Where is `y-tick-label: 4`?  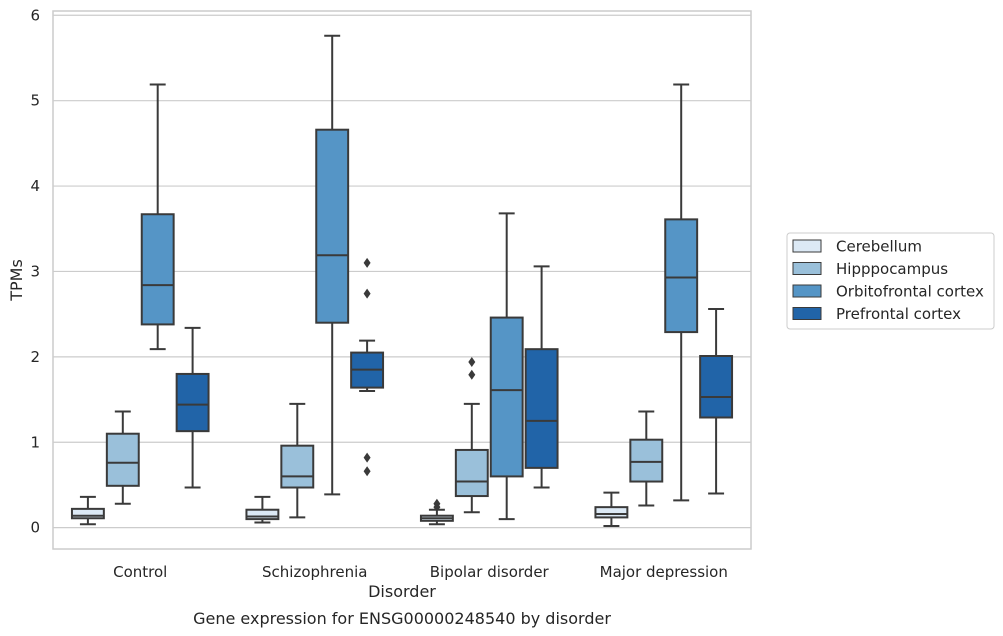
y-tick-label: 4 is located at coordinates (35, 186).